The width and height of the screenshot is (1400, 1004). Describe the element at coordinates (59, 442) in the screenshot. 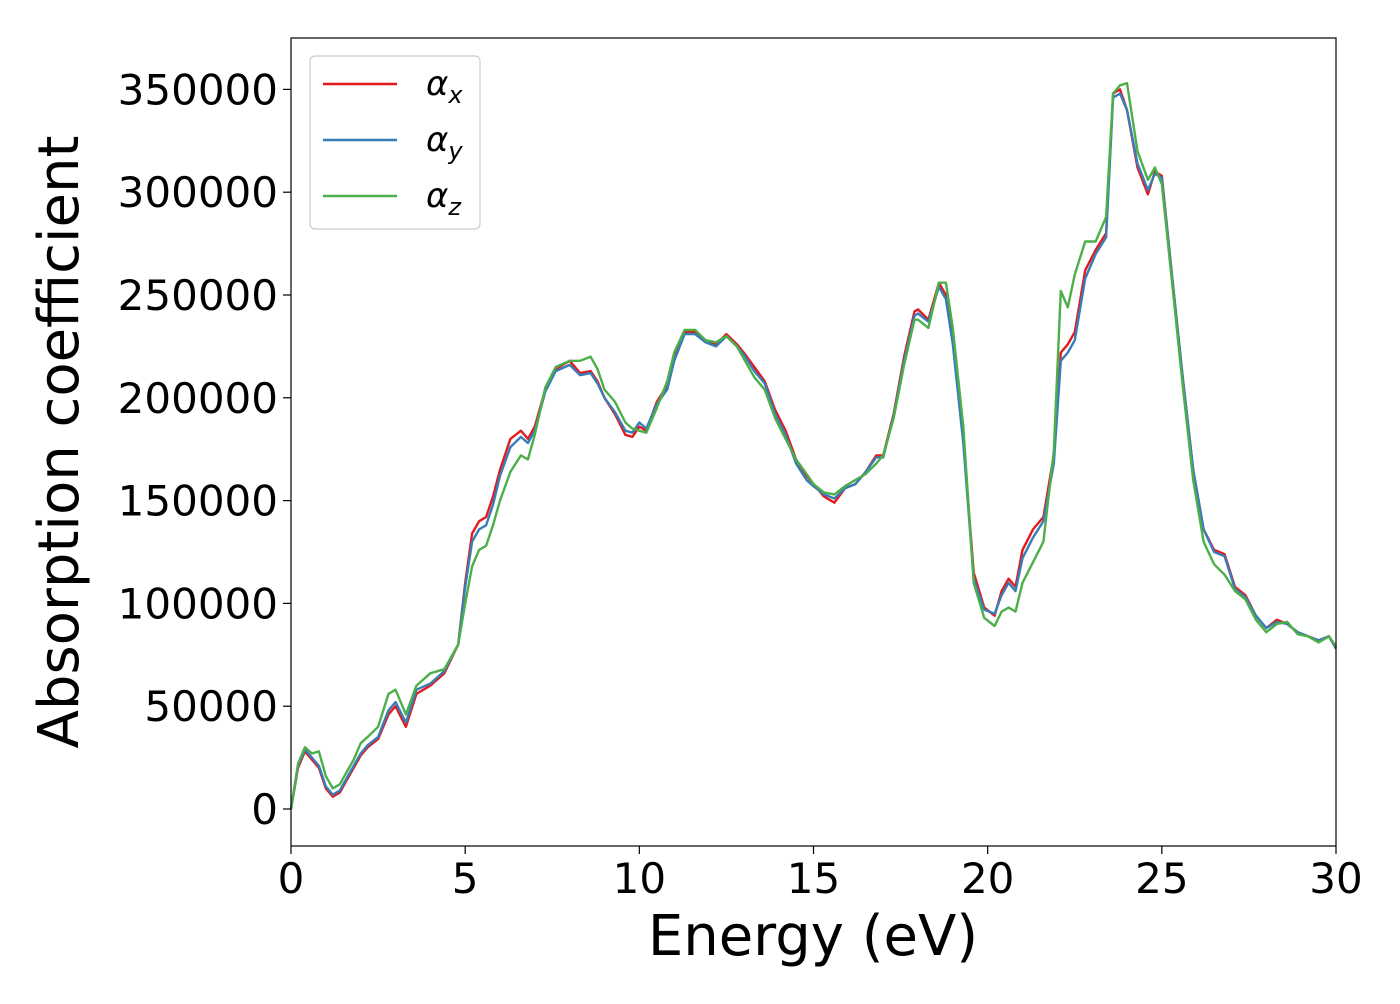

I see `y-axis-label: Absorption coefficient` at that location.